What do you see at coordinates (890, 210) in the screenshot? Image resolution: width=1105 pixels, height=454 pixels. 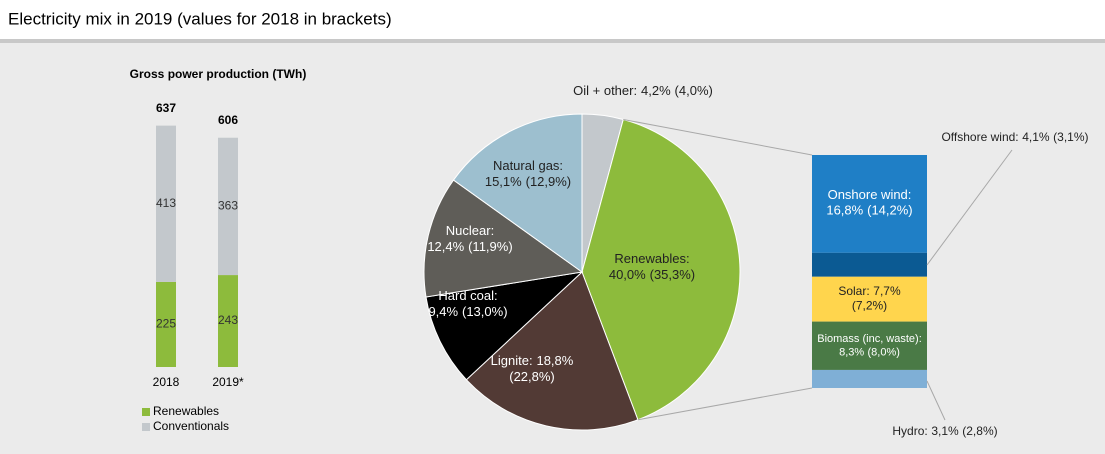 I see `breakdown-label-part: (14,2%)` at bounding box center [890, 210].